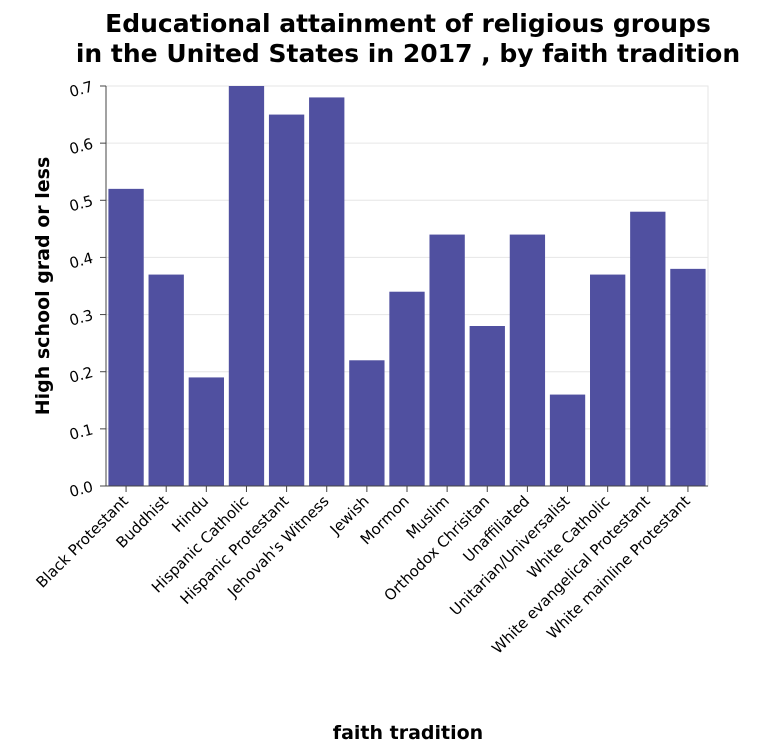 This screenshot has height=754, width=760. Describe the element at coordinates (81, 204) in the screenshot. I see `y-tick-label: 0.5` at that location.